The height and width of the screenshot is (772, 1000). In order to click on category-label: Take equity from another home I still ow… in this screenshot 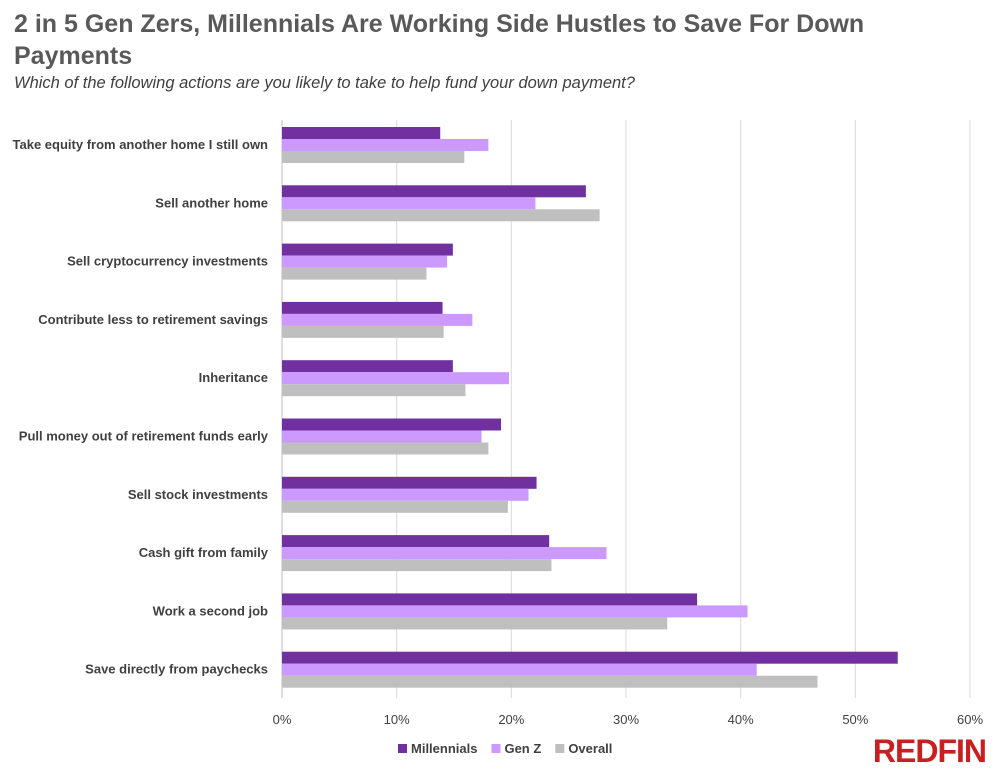, I will do `click(141, 144)`.